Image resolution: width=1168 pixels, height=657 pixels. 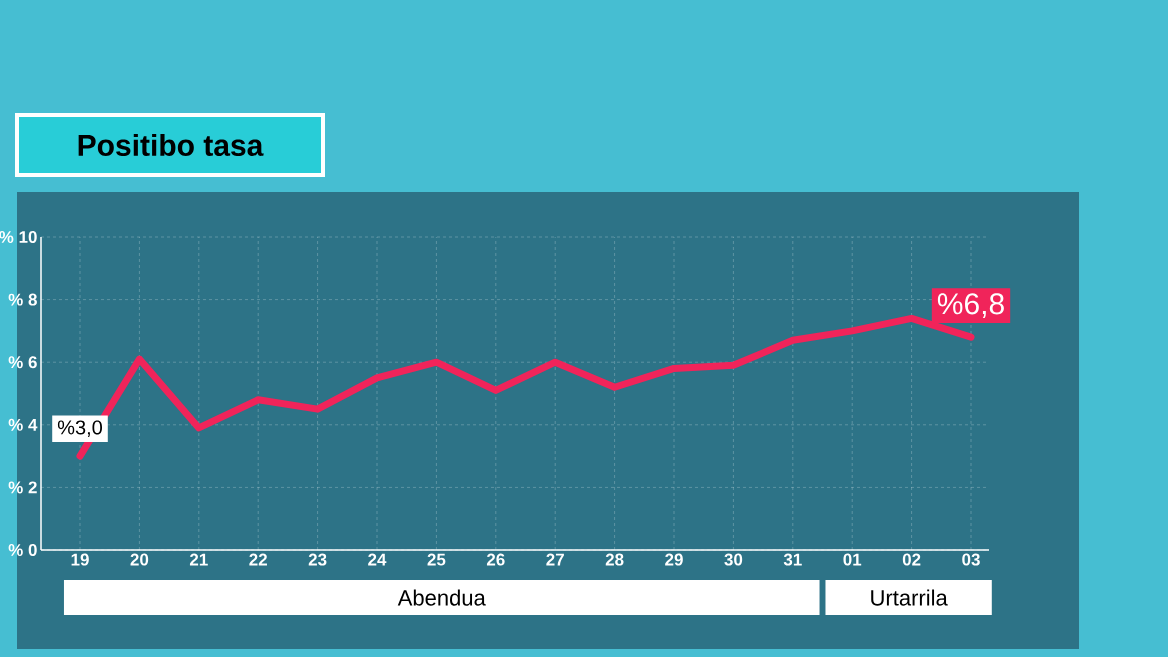 I want to click on x-tick-label: 26, so click(x=495, y=559).